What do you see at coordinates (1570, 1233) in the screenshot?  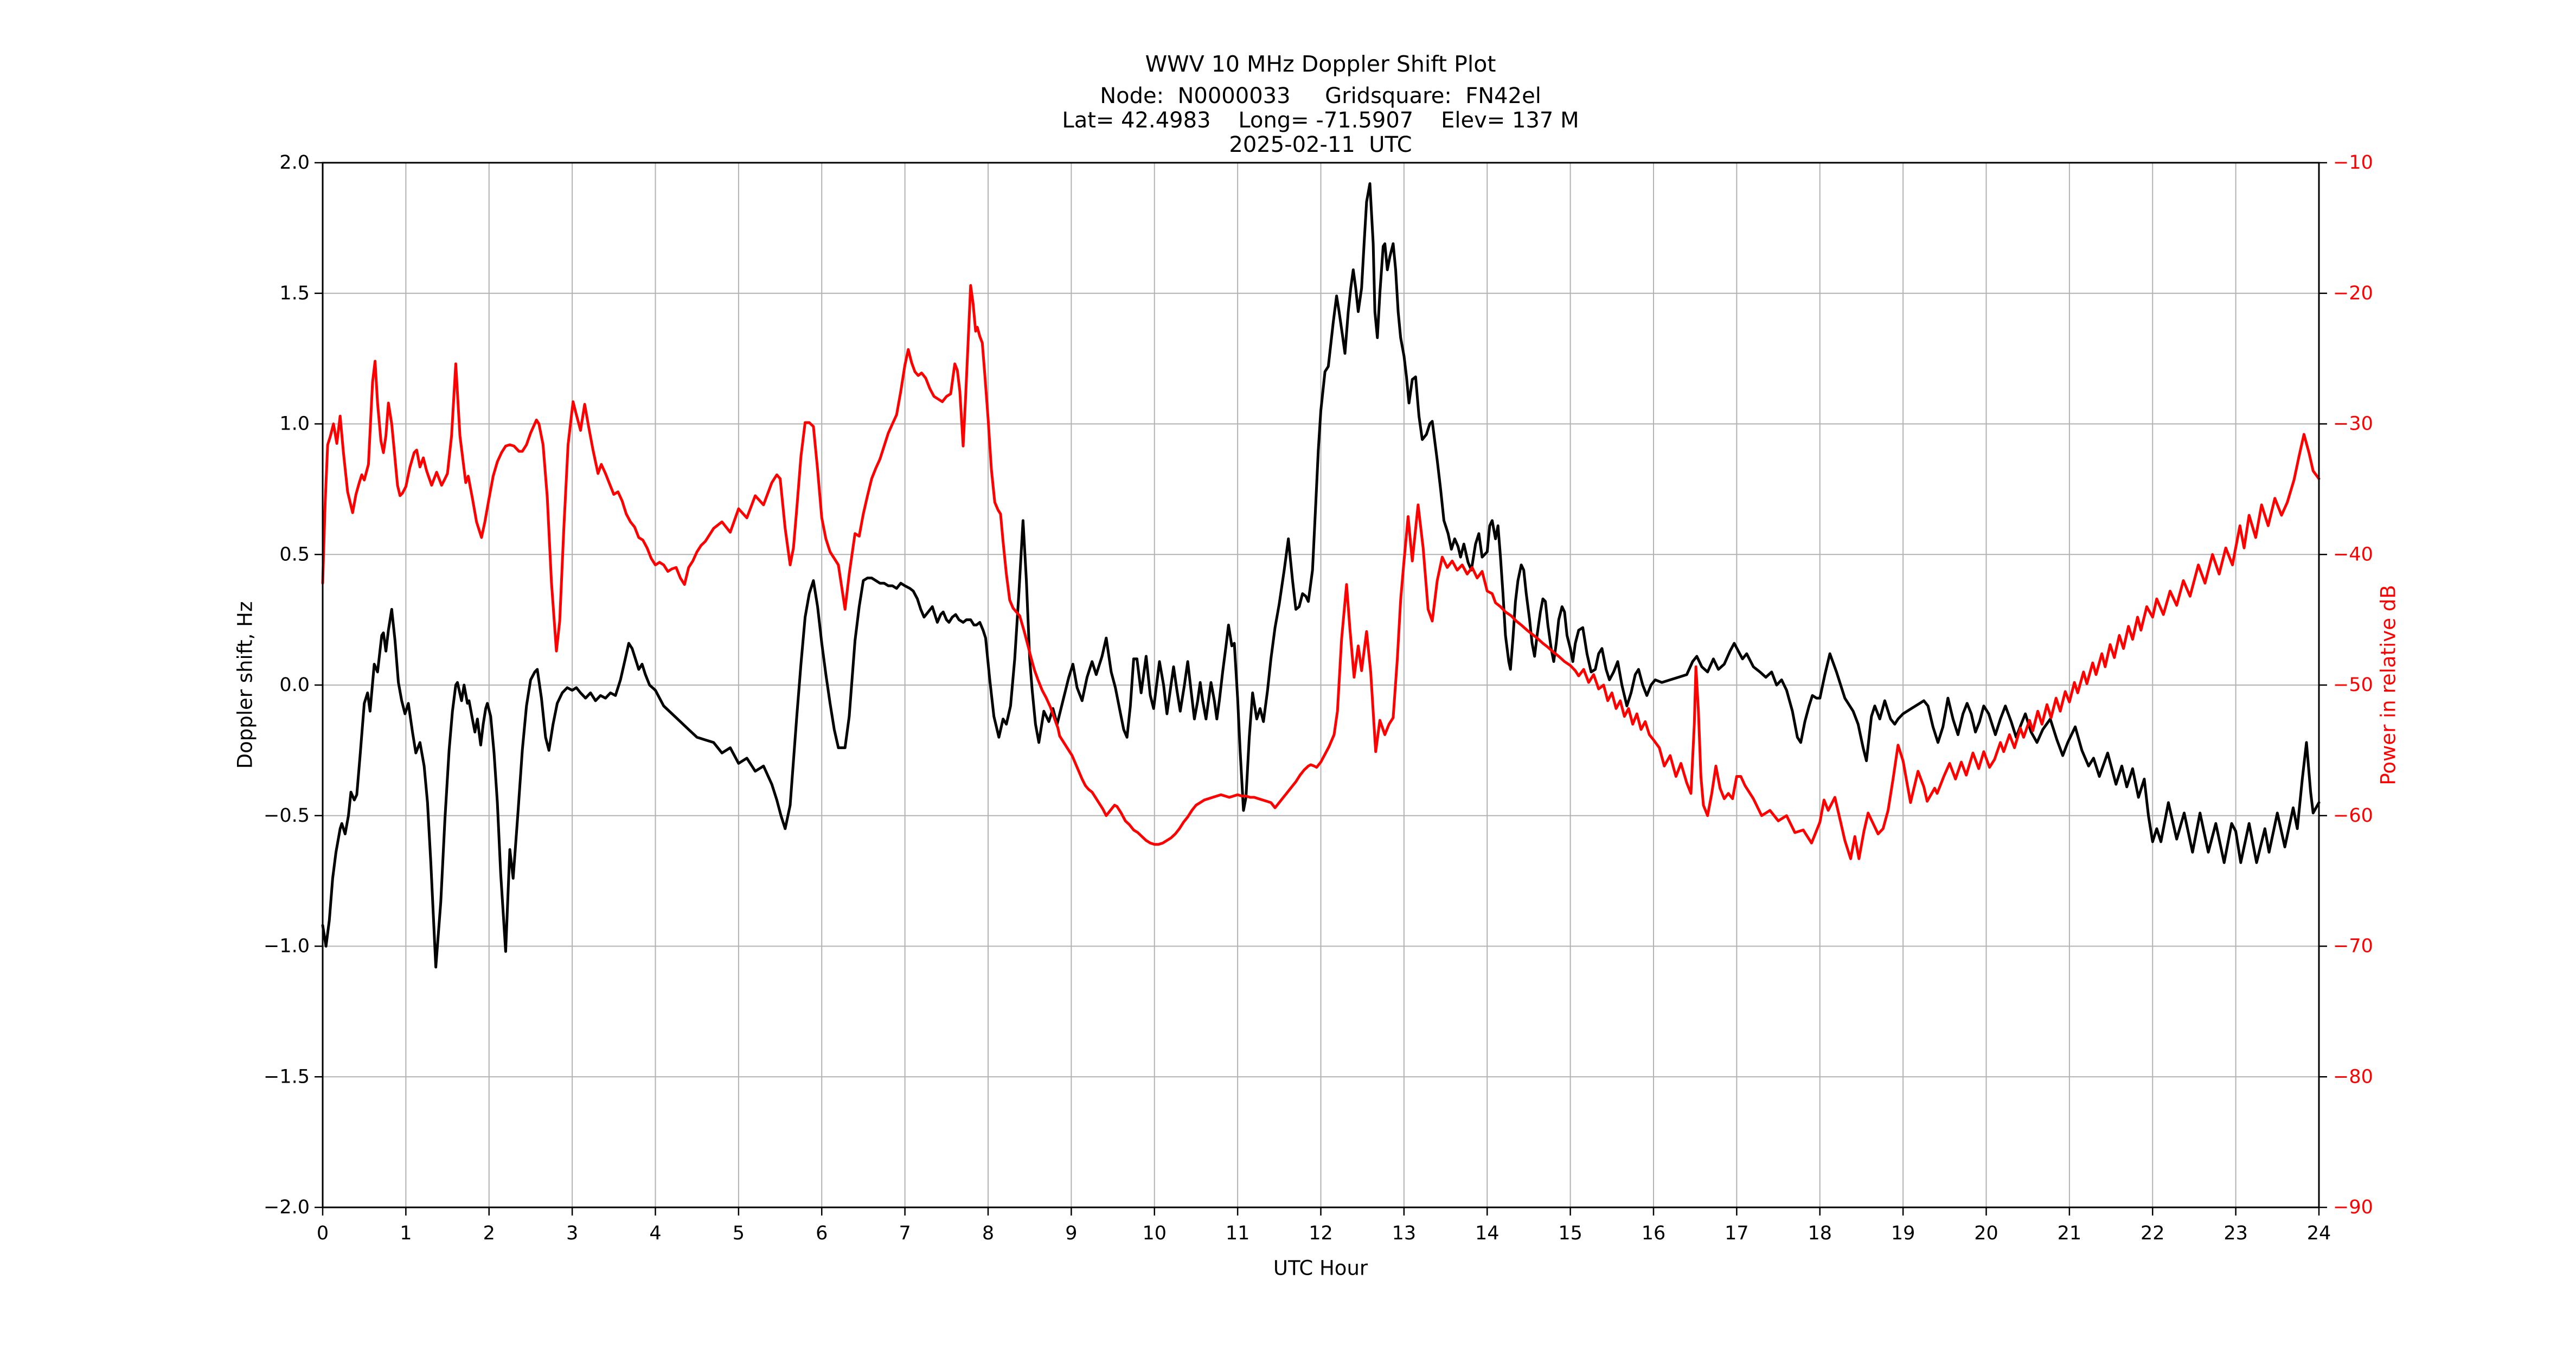 I see `x-tick-label: 15` at bounding box center [1570, 1233].